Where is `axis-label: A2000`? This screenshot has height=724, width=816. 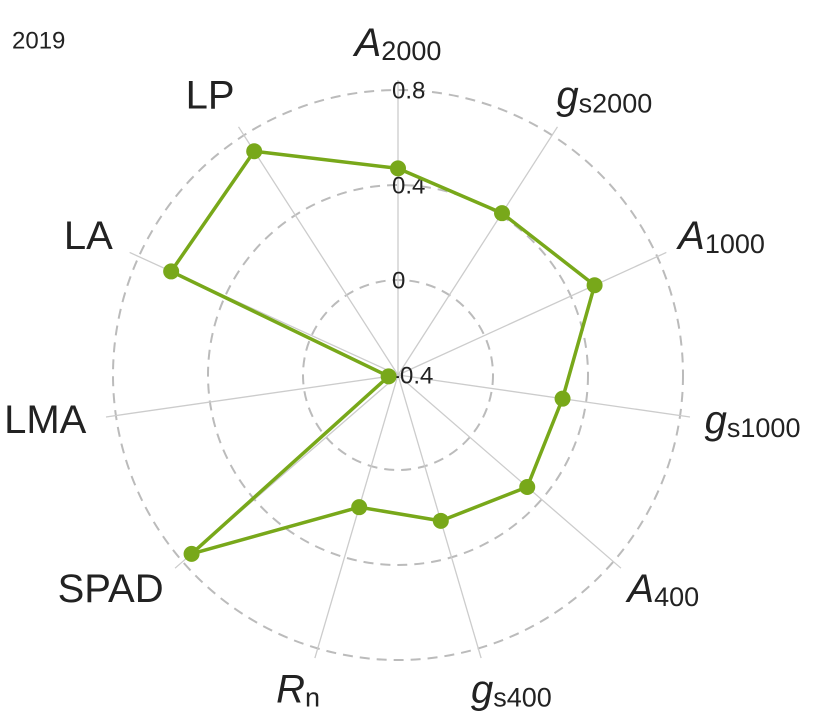 axis-label: A2000 is located at coordinates (397, 44).